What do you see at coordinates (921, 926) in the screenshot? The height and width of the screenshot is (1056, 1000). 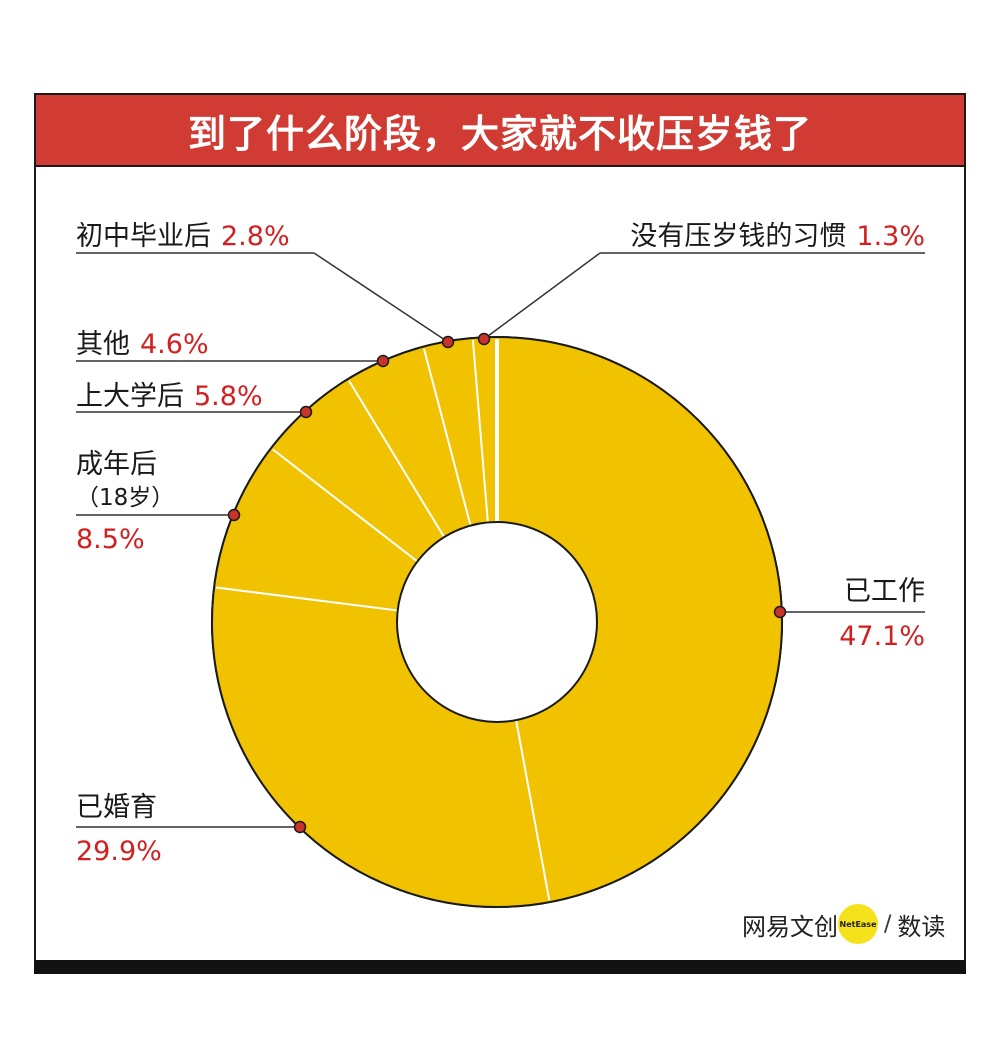 I see `logo-section: 数读` at bounding box center [921, 926].